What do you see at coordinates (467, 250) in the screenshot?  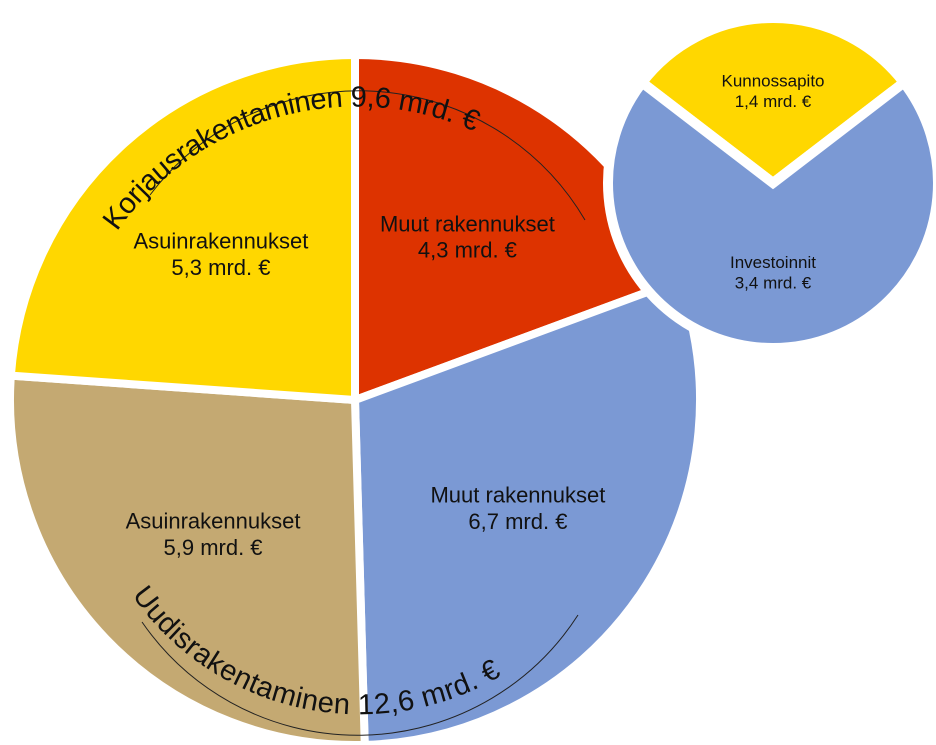 I see `value-label: 4,3 mrd. €` at bounding box center [467, 250].